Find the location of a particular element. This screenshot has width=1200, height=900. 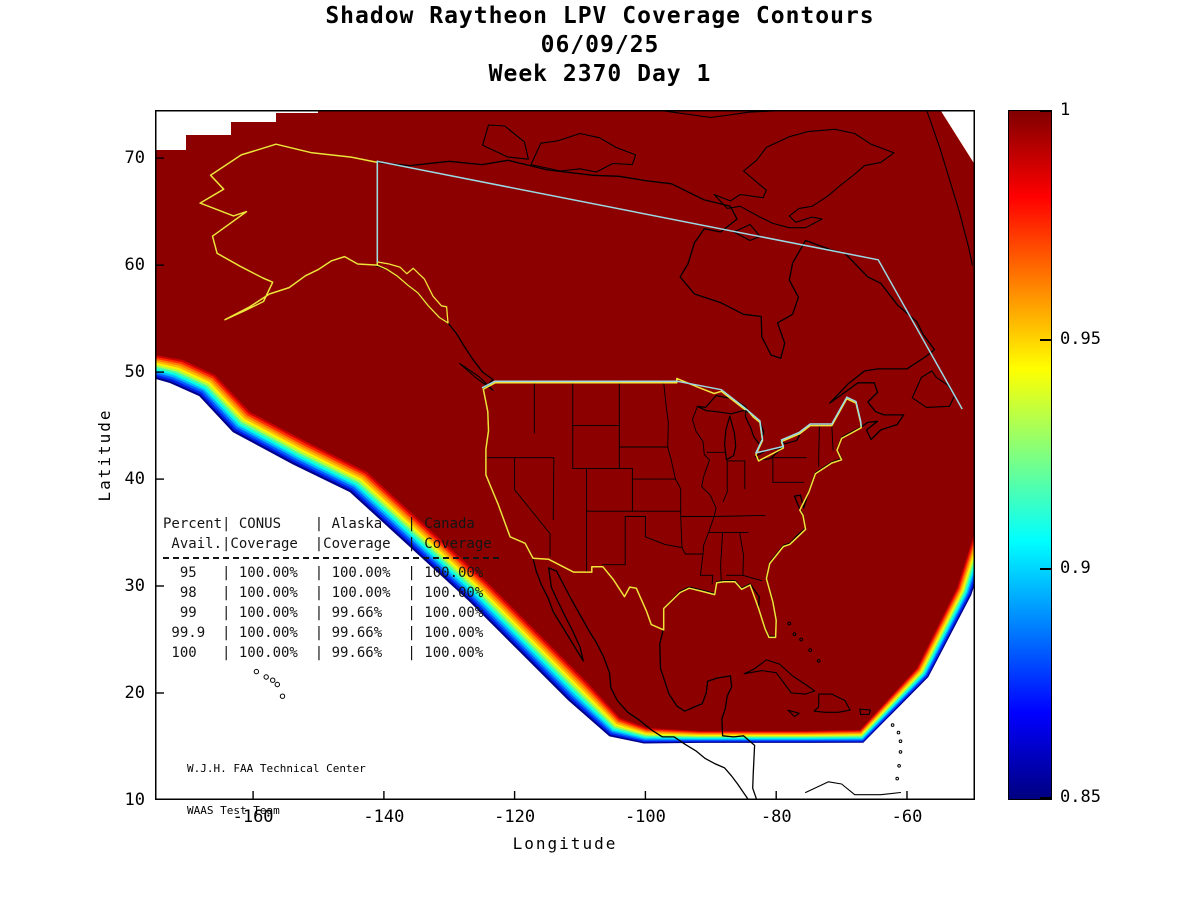

coverage-table-row: 100 | 100.00% | 99.66% | 100.00% is located at coordinates (323, 653).